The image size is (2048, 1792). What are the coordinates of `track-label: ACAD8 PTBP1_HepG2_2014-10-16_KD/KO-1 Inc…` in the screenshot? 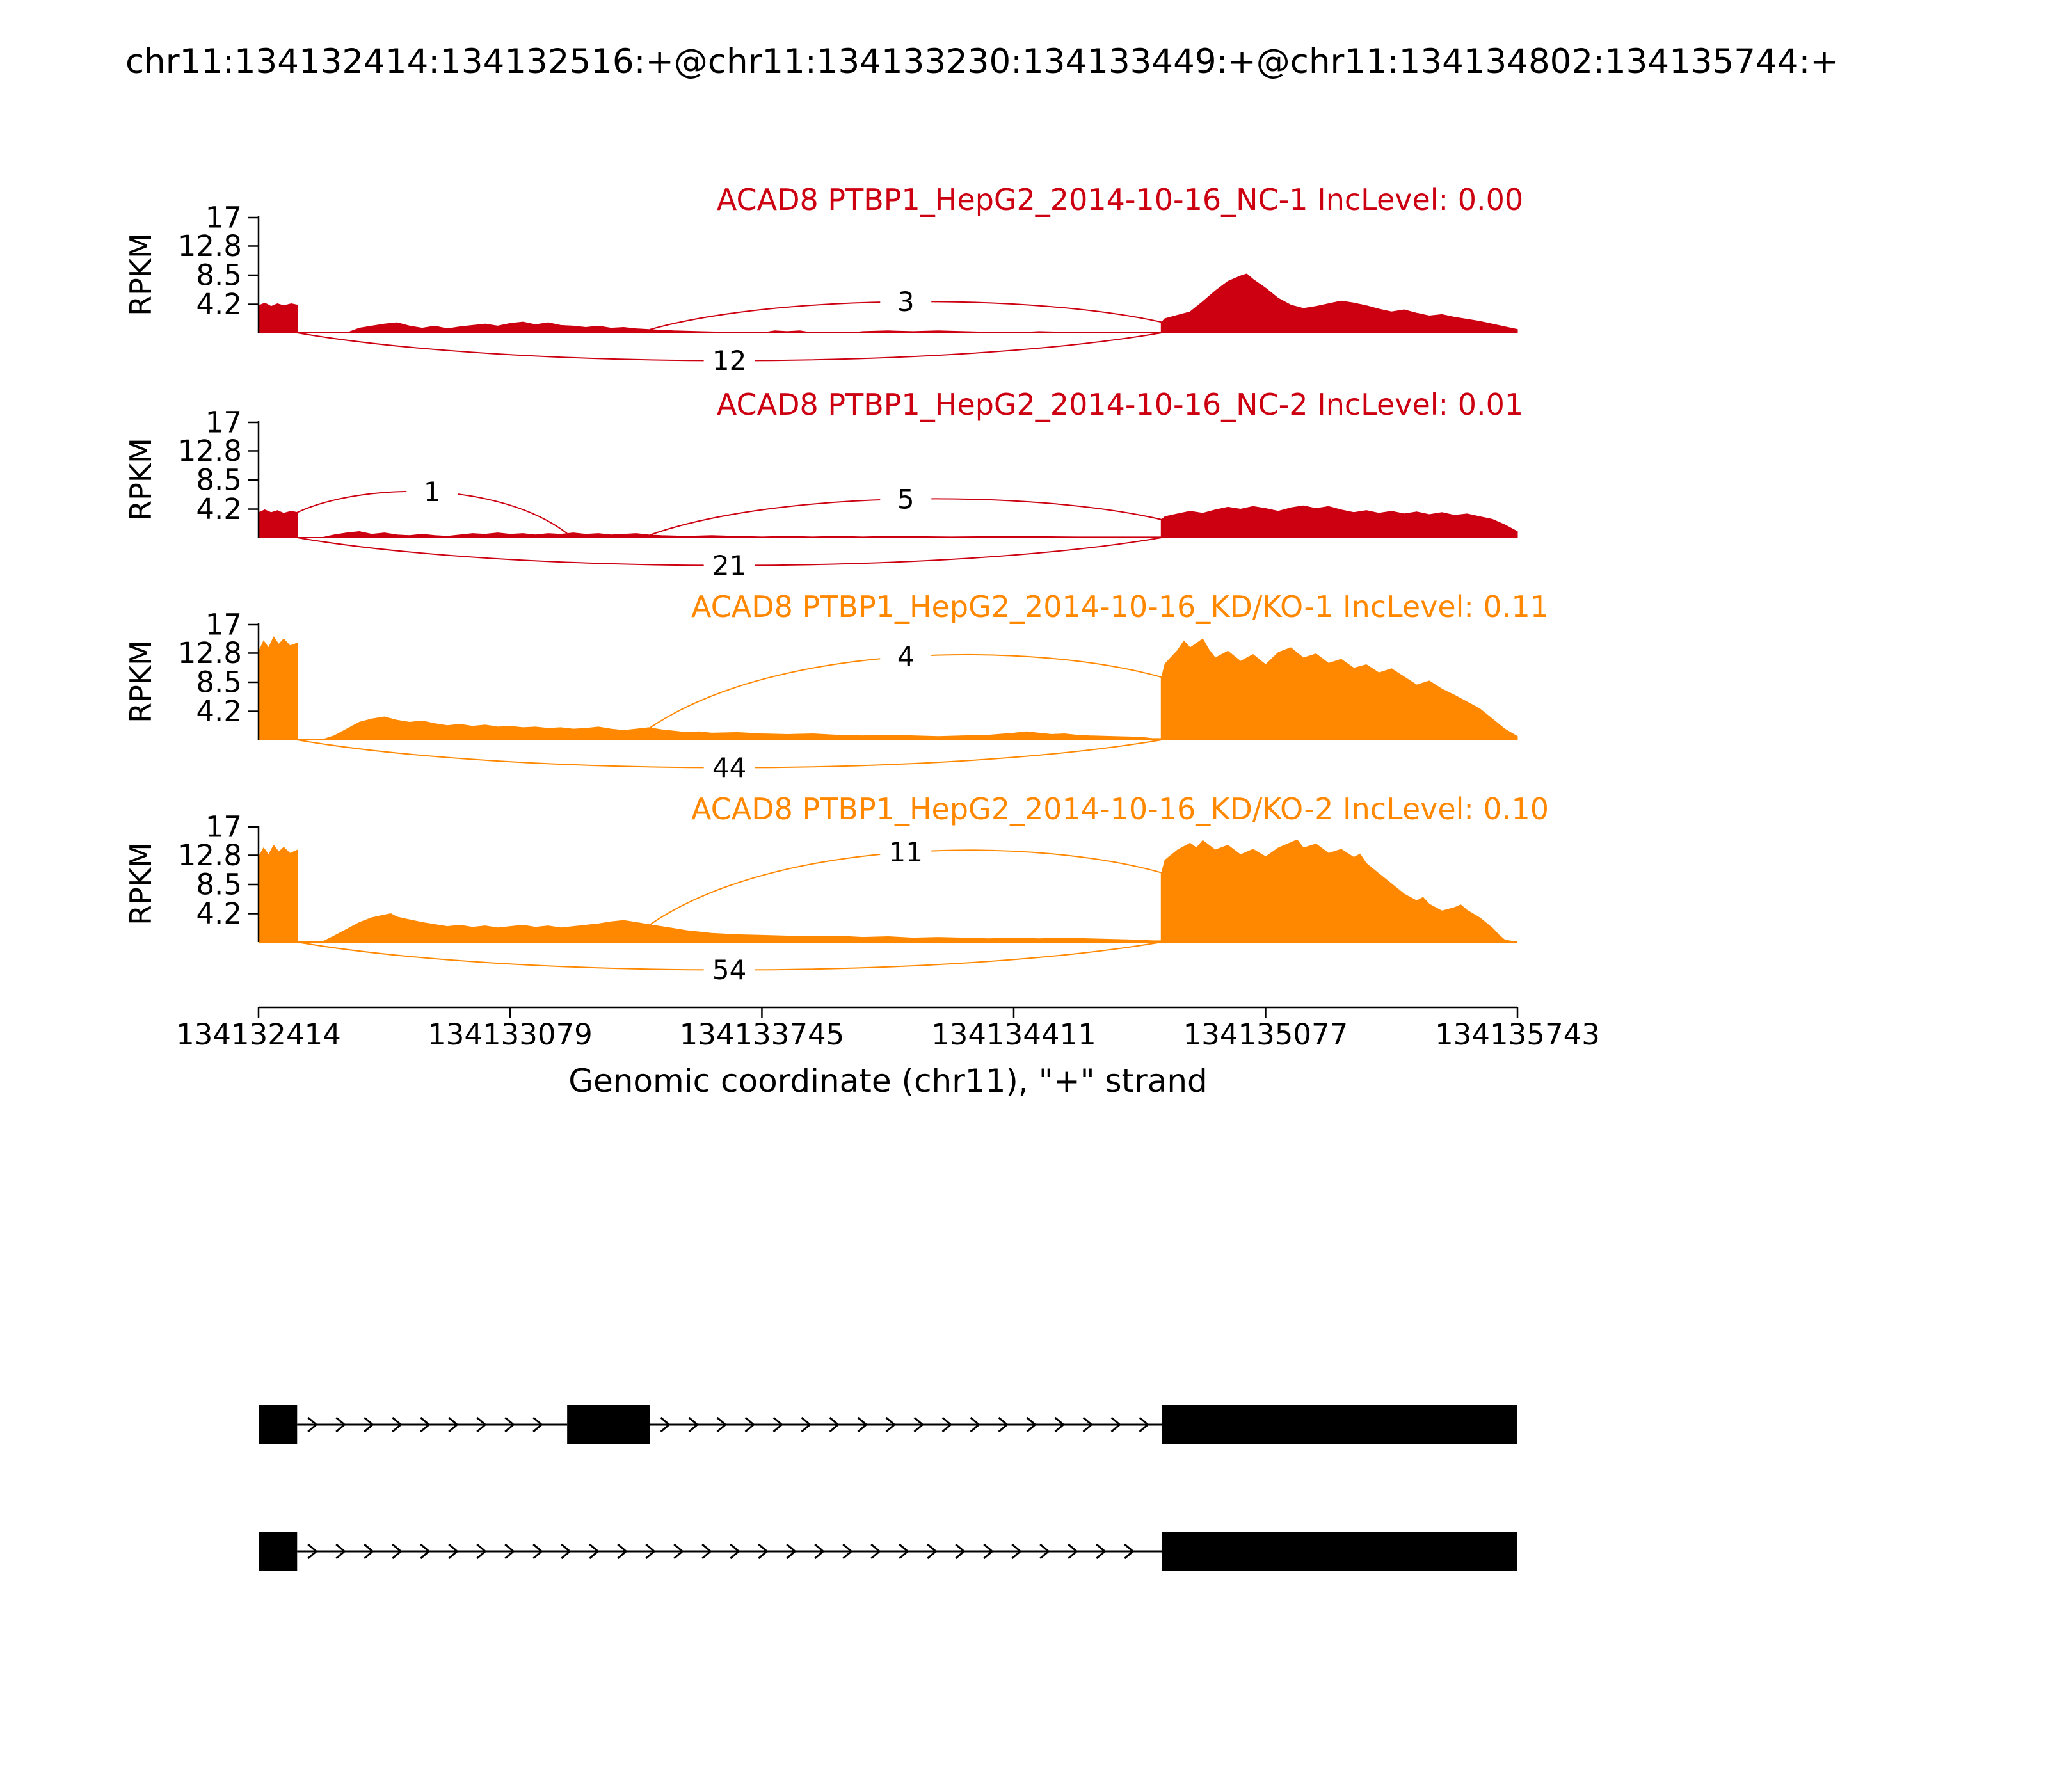 It's located at (1120, 606).